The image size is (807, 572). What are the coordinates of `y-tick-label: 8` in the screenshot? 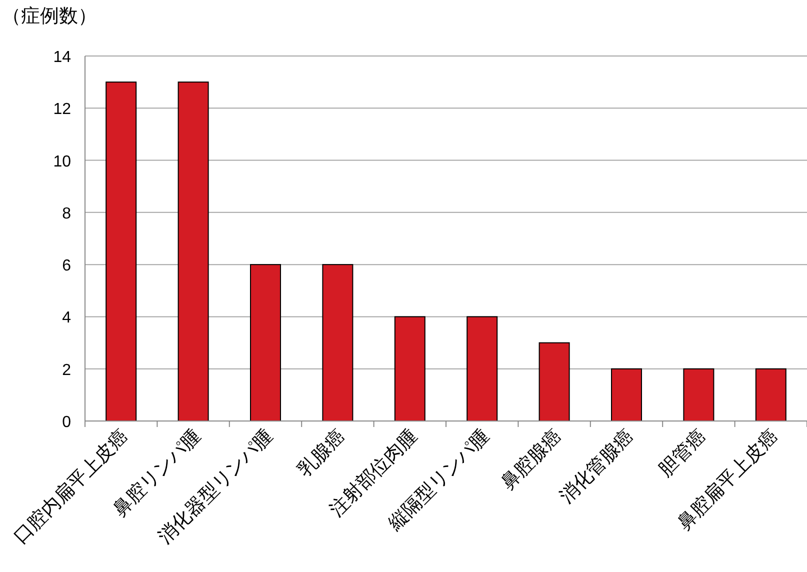 It's located at (67, 213).